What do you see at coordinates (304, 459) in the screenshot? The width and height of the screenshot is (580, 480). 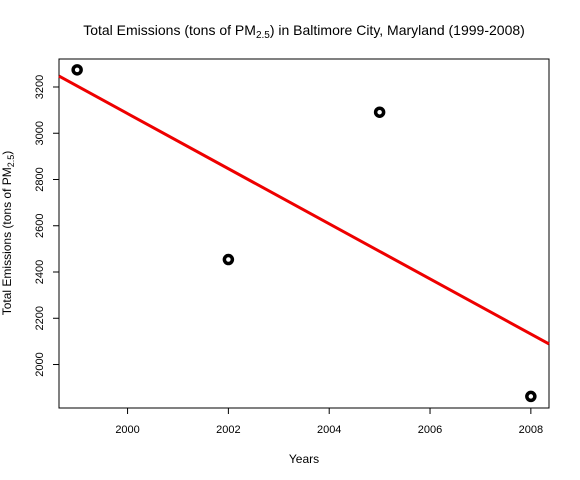 I see `x-axis-label: Years` at bounding box center [304, 459].